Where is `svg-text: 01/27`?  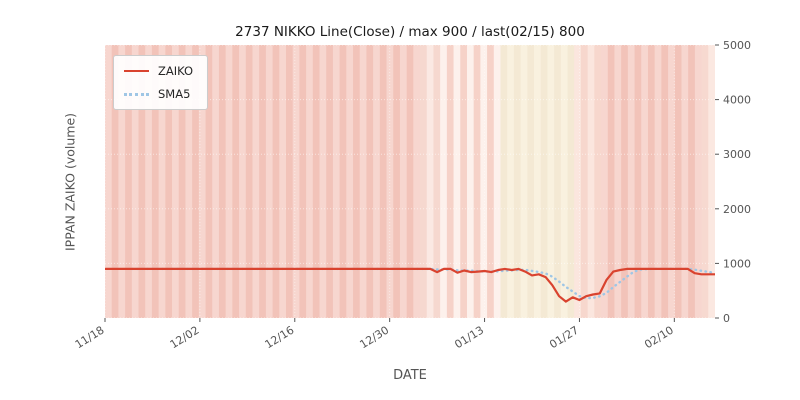 svg-text: 01/27 is located at coordinates (564, 338).